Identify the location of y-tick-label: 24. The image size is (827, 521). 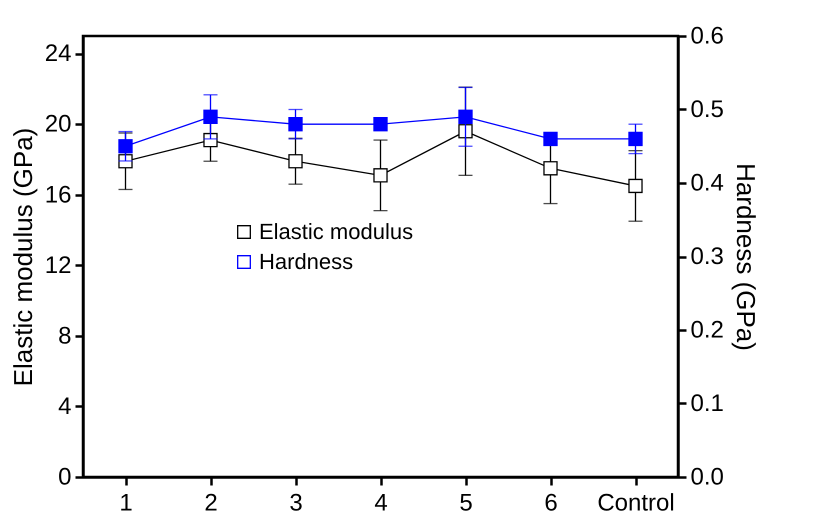
(58, 54).